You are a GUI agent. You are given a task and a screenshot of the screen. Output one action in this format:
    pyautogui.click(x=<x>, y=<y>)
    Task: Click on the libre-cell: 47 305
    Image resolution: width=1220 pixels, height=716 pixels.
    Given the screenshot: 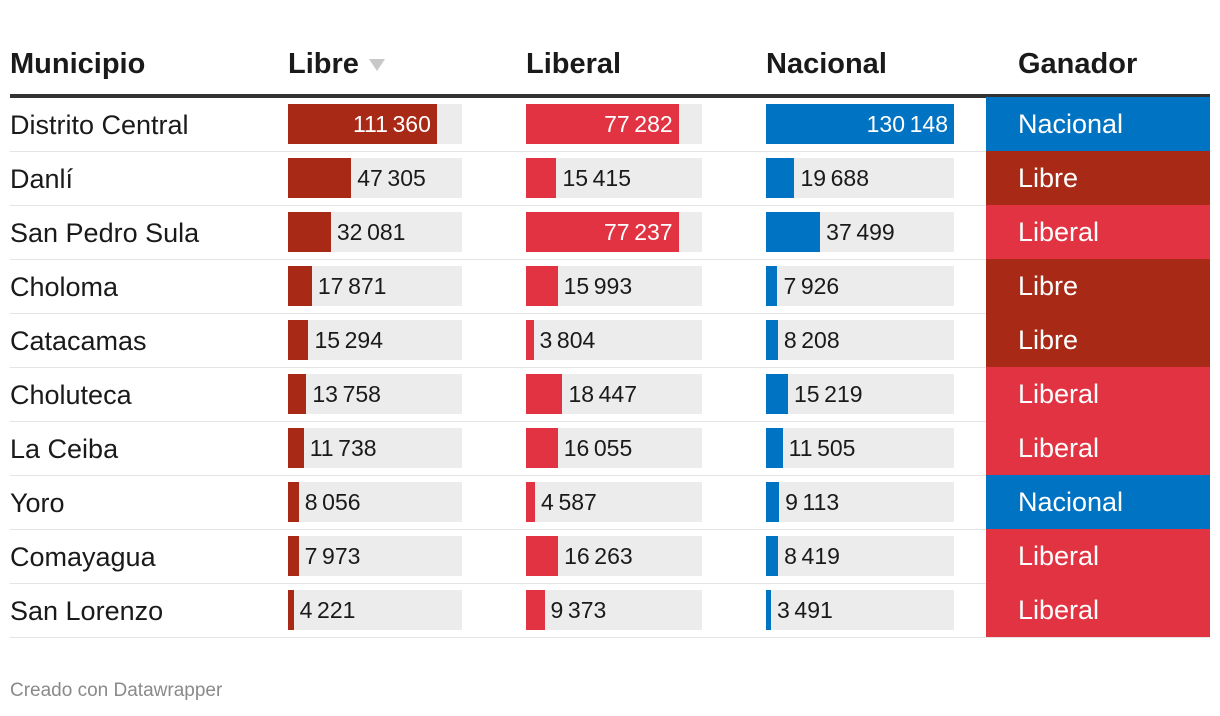 What is the action you would take?
    pyautogui.click(x=375, y=178)
    